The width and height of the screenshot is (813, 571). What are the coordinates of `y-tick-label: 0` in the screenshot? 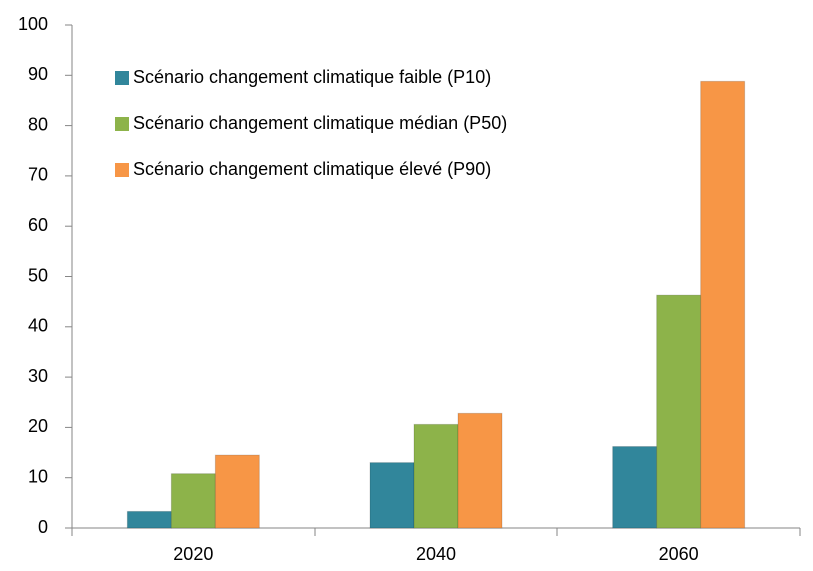 It's located at (43, 527).